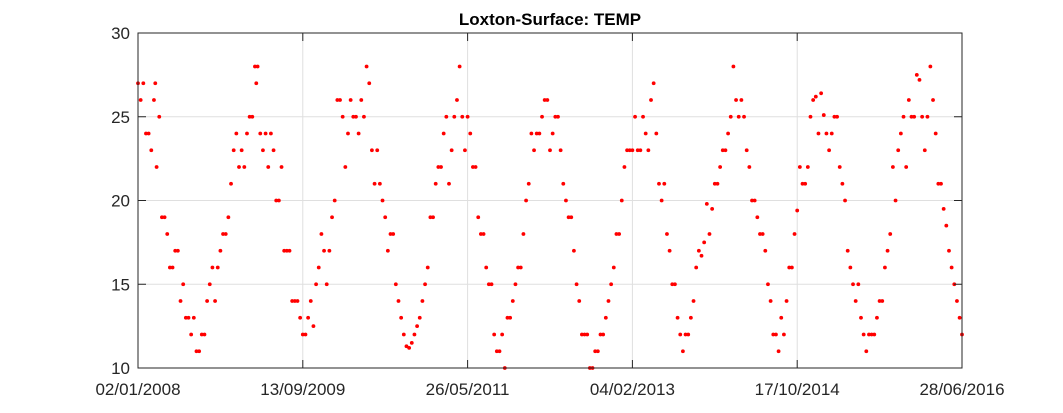  Describe the element at coordinates (120, 284) in the screenshot. I see `y-tick-label: 15` at that location.